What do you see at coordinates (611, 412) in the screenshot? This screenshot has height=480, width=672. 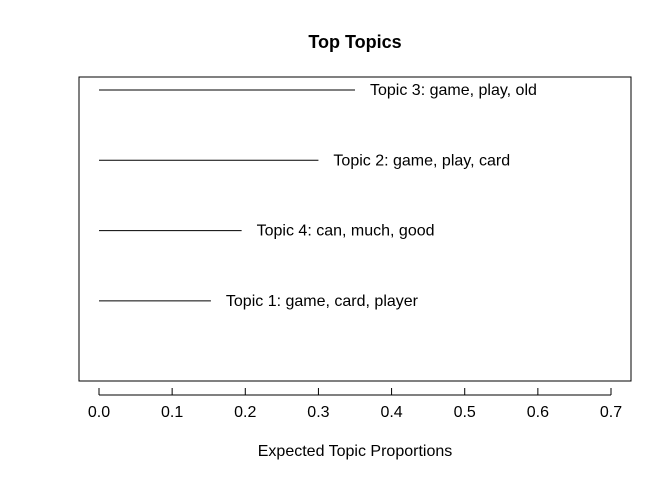 I see `x-tick-label: 0.7` at bounding box center [611, 412].